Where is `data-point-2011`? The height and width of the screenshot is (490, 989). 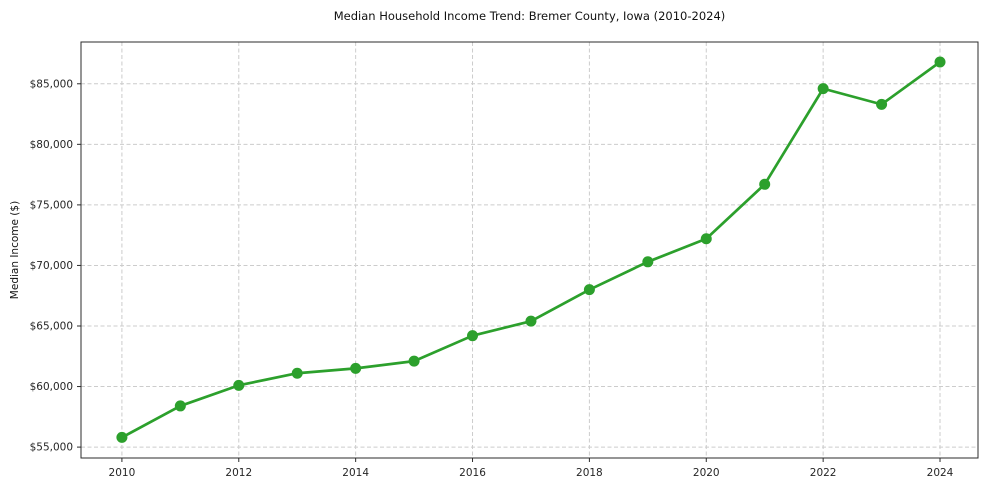
data-point-2011 is located at coordinates (180, 406).